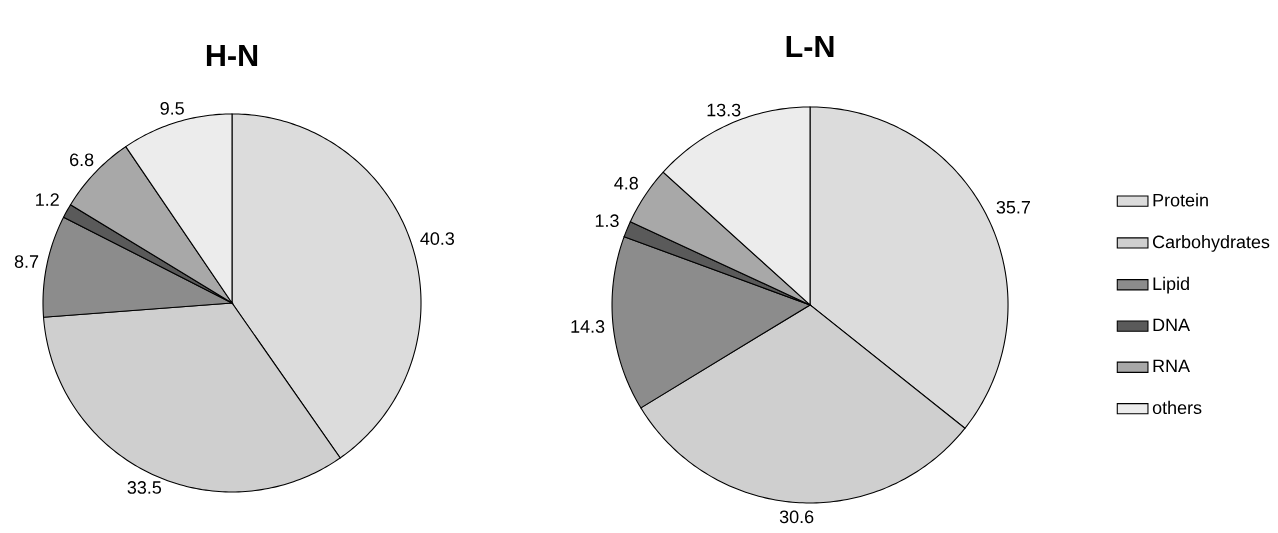 This screenshot has width=1278, height=533. I want to click on data-label: 1.2, so click(47, 199).